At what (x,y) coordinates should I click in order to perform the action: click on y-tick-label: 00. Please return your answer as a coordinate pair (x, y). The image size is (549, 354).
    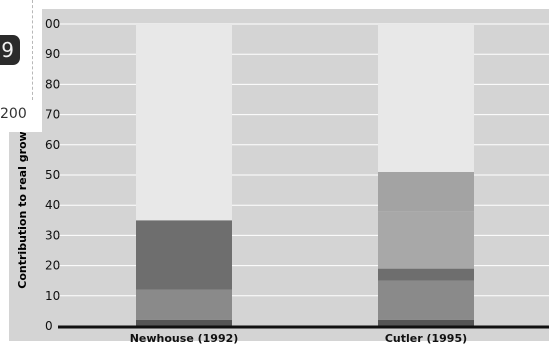
    Looking at the image, I should click on (52, 24).